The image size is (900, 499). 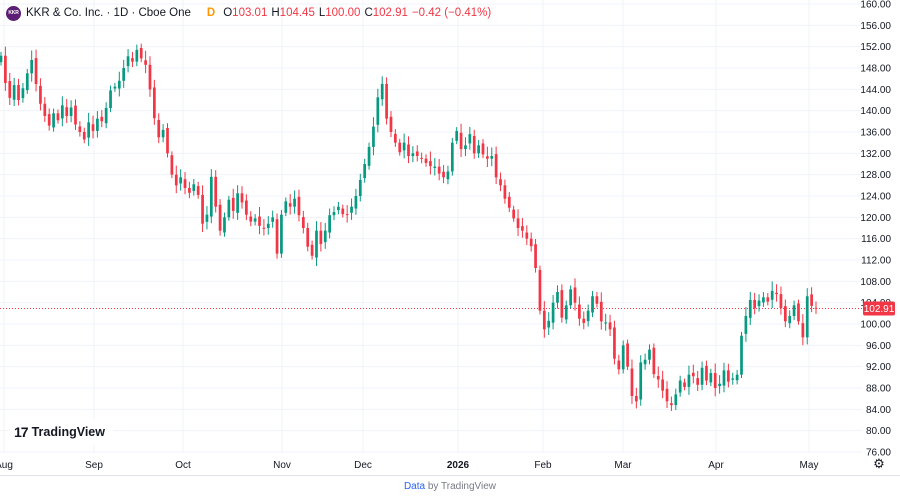 What do you see at coordinates (875, 218) in the screenshot?
I see `price-tick-label: 120.00` at bounding box center [875, 218].